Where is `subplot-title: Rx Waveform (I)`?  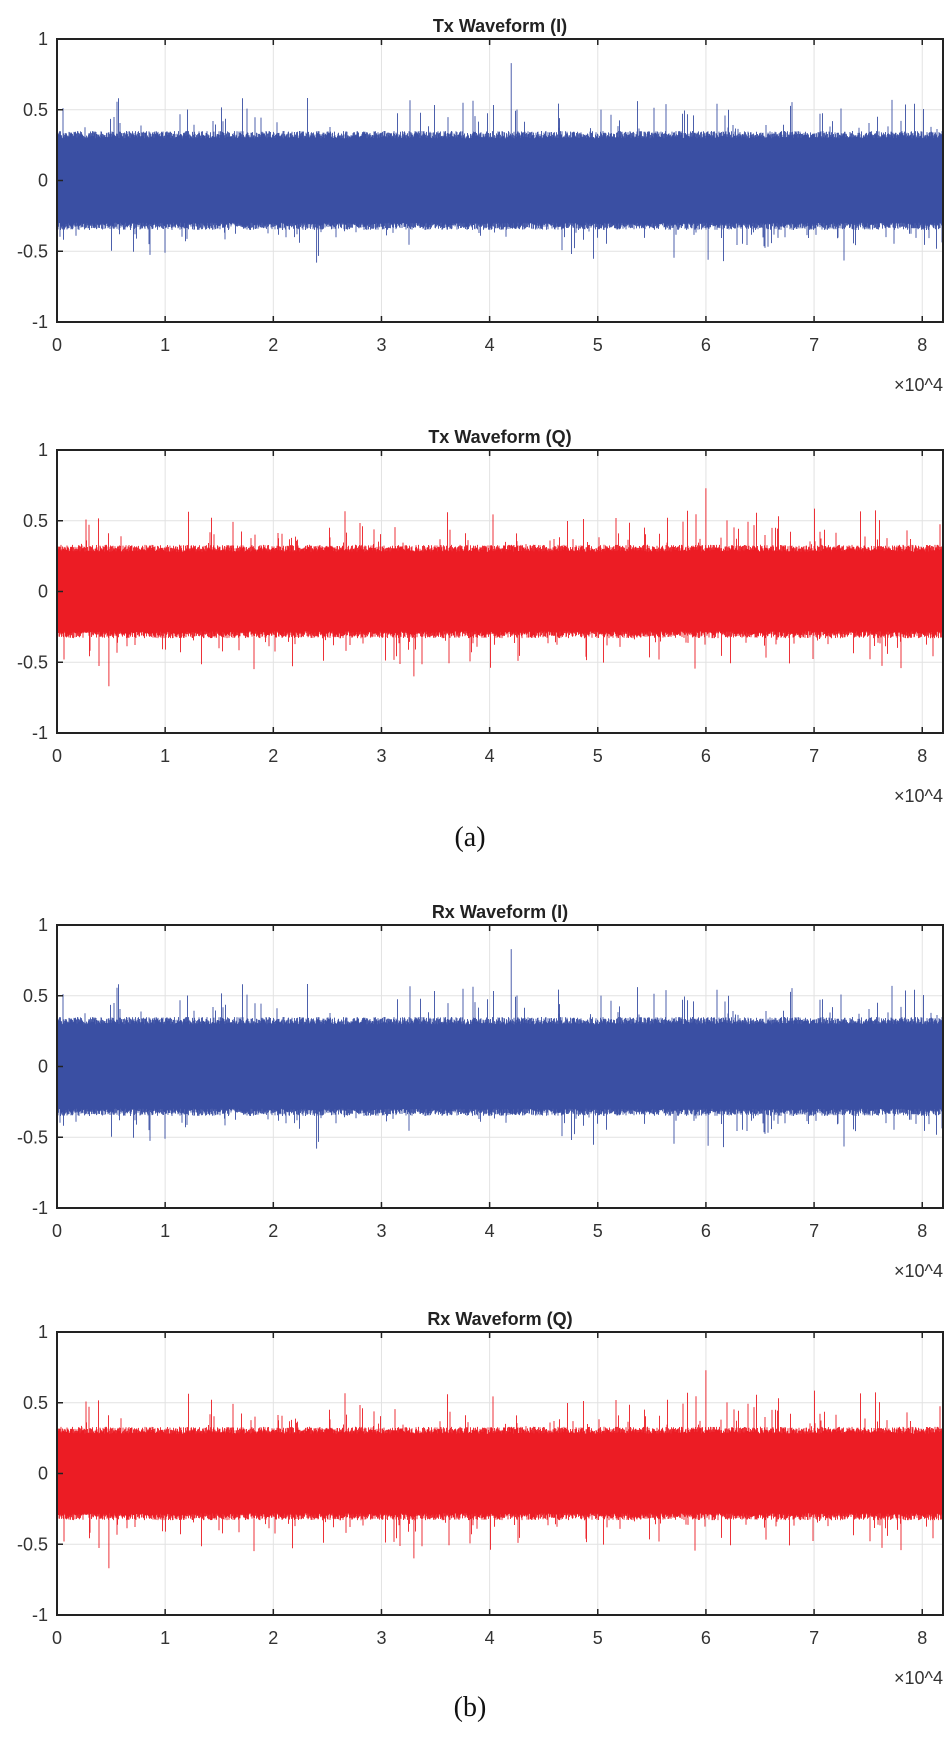
subplot-title: Rx Waveform (I) is located at coordinates (500, 912).